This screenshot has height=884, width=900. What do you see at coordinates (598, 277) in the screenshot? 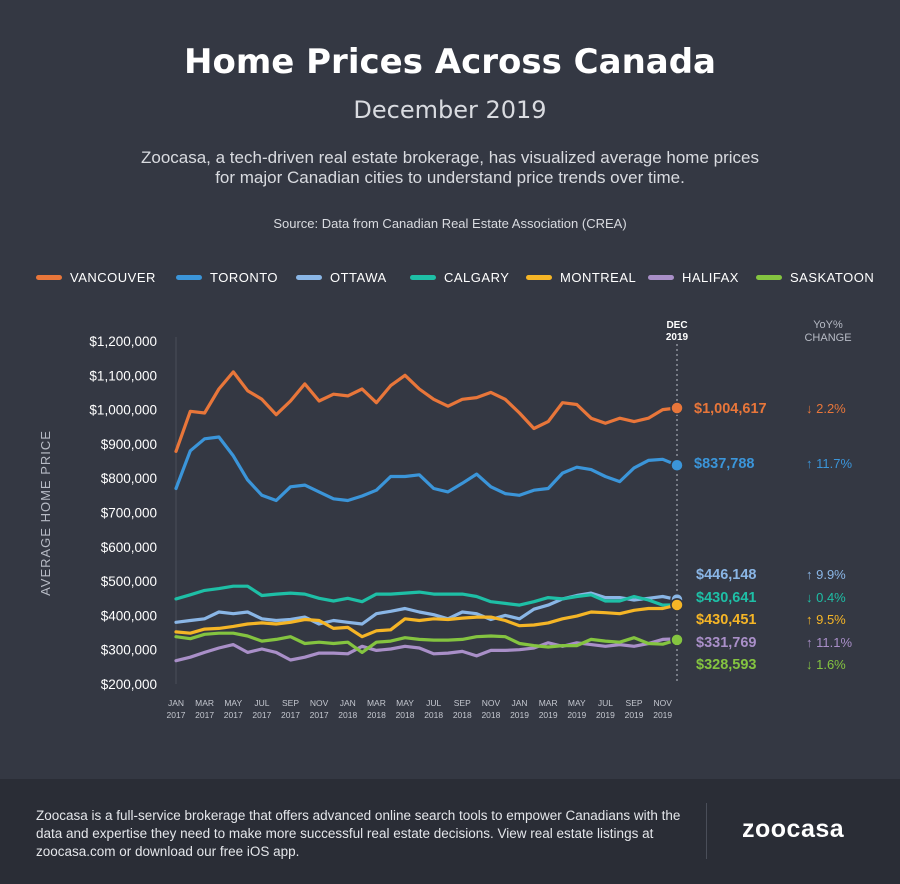
I see `legend-label: MONTREAL` at bounding box center [598, 277].